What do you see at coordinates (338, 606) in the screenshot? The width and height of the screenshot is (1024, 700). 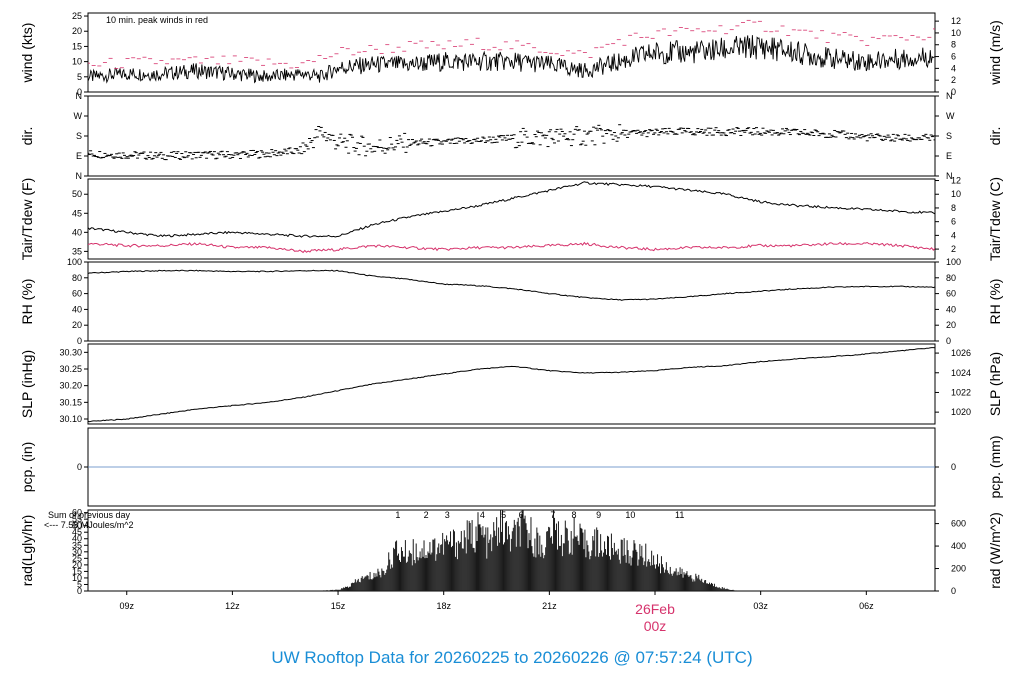 I see `x-tick-label: 15z` at bounding box center [338, 606].